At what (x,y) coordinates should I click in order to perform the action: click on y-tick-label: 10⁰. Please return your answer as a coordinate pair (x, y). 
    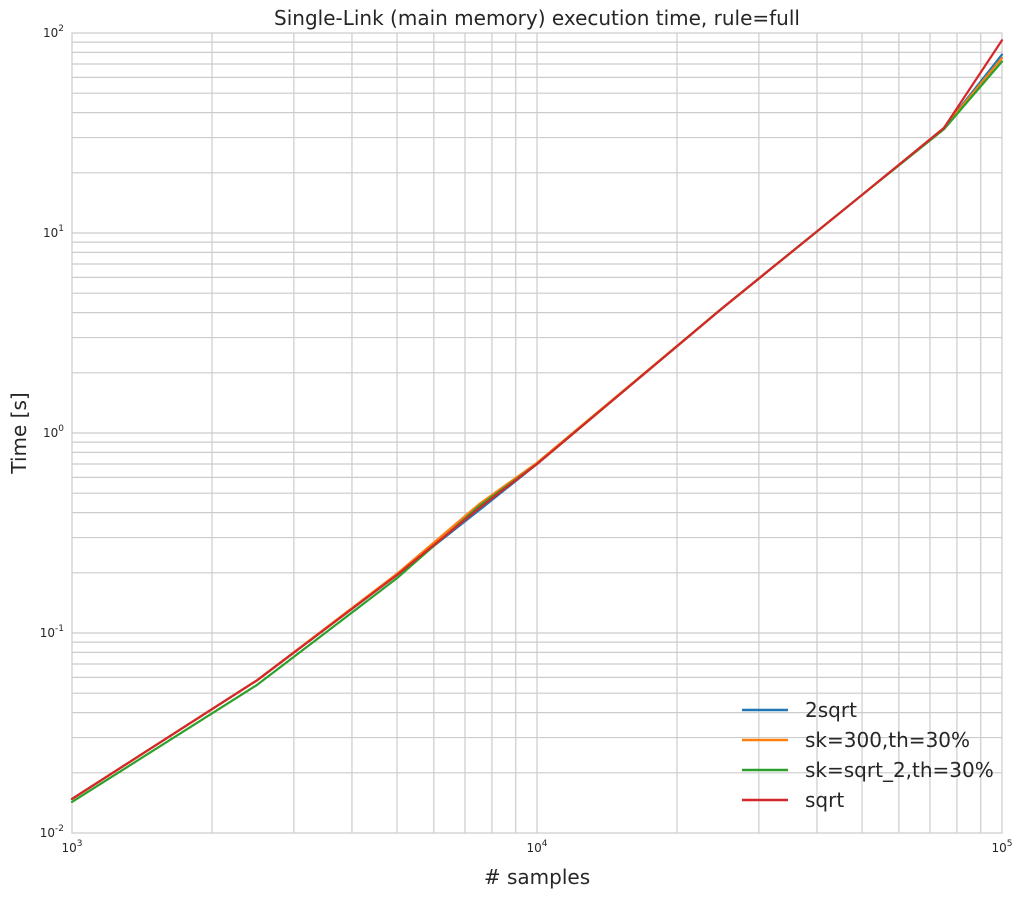
    Looking at the image, I should click on (53, 432).